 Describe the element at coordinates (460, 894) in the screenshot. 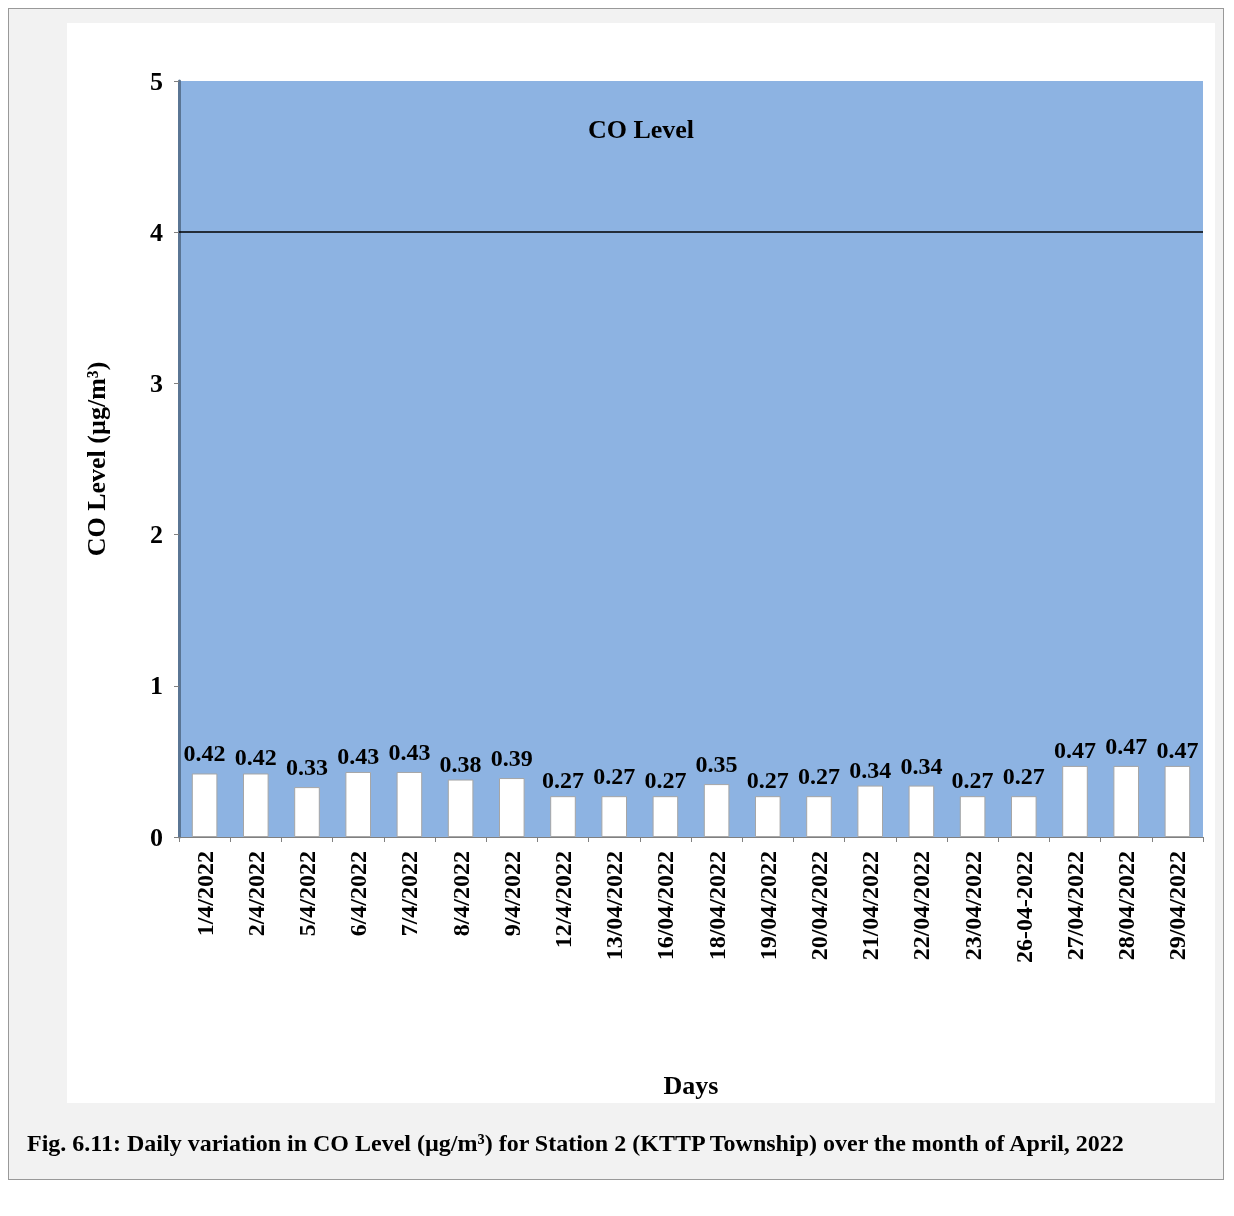

I see `x-tick-label: 8/4/2022` at that location.